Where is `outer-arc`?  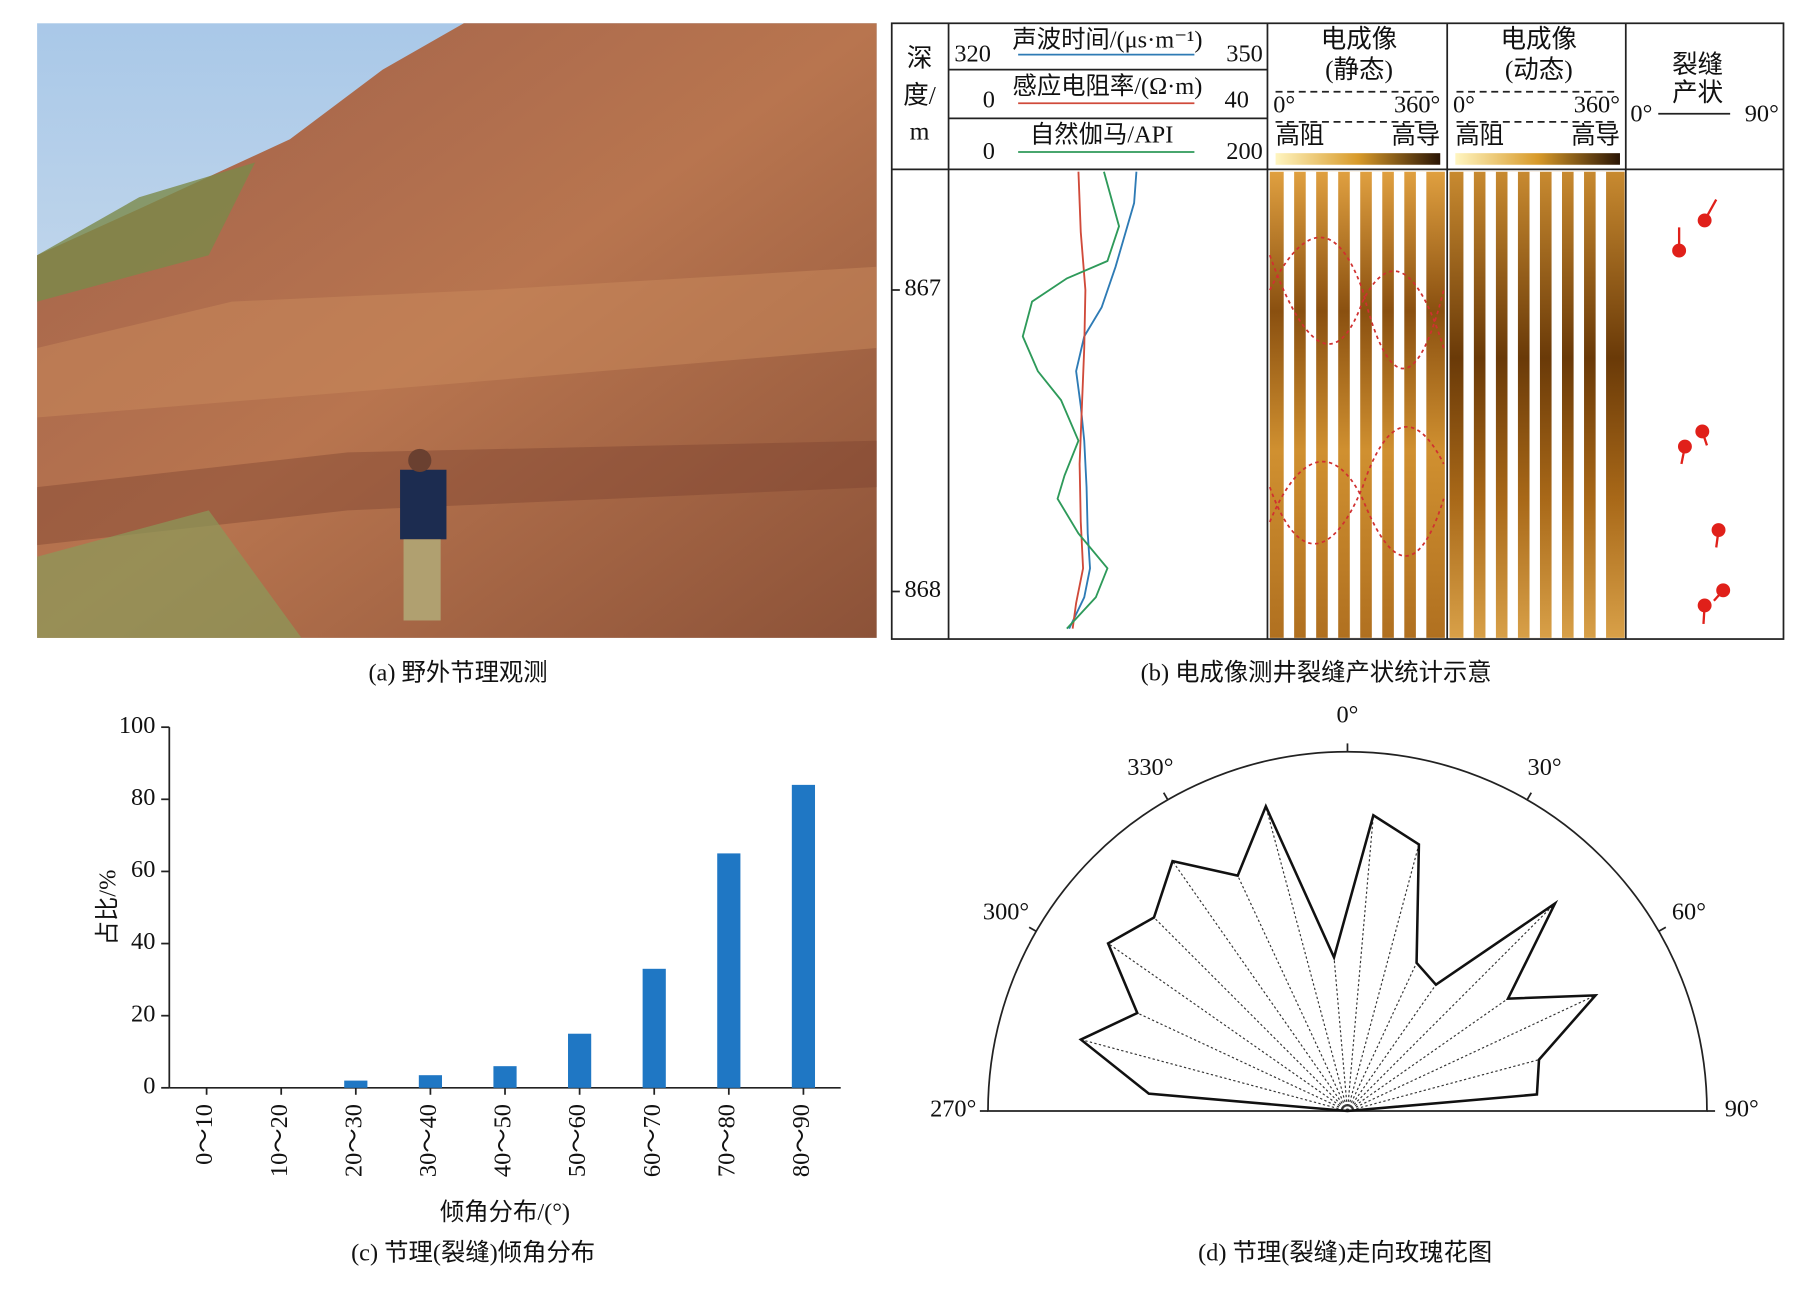
outer-arc is located at coordinates (1347, 931).